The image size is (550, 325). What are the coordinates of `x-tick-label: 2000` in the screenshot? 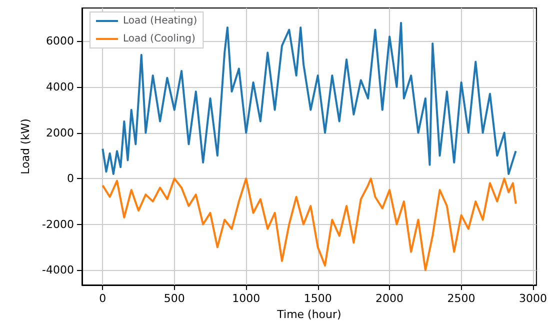 It's located at (390, 298).